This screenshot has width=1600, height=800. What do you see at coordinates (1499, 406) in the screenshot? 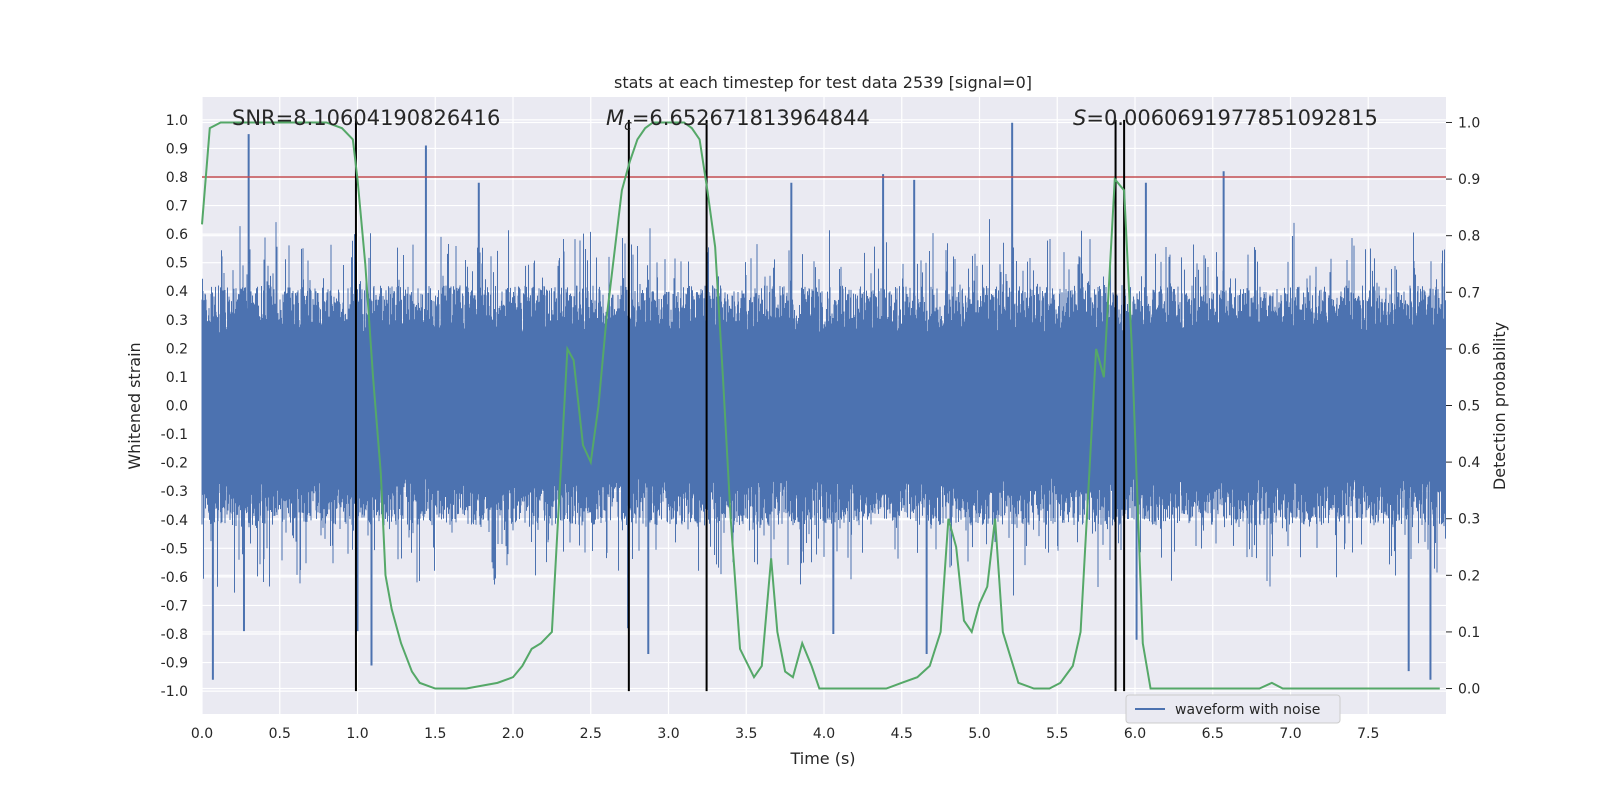
I see `y2-axis-label: Detection probability` at bounding box center [1499, 406].